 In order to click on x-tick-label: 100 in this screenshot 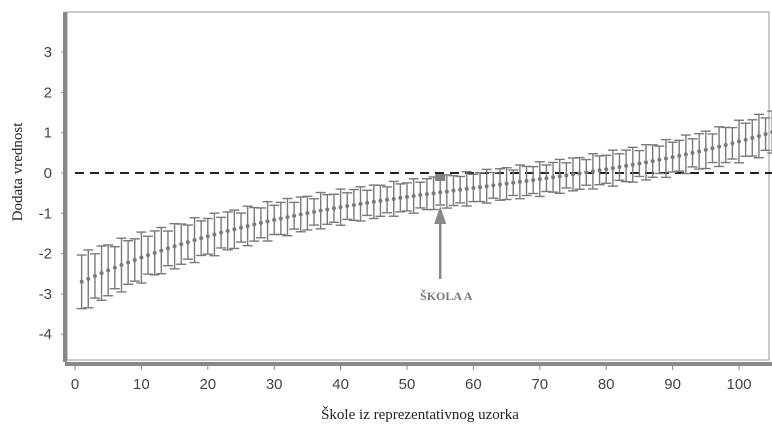, I will do `click(738, 384)`.